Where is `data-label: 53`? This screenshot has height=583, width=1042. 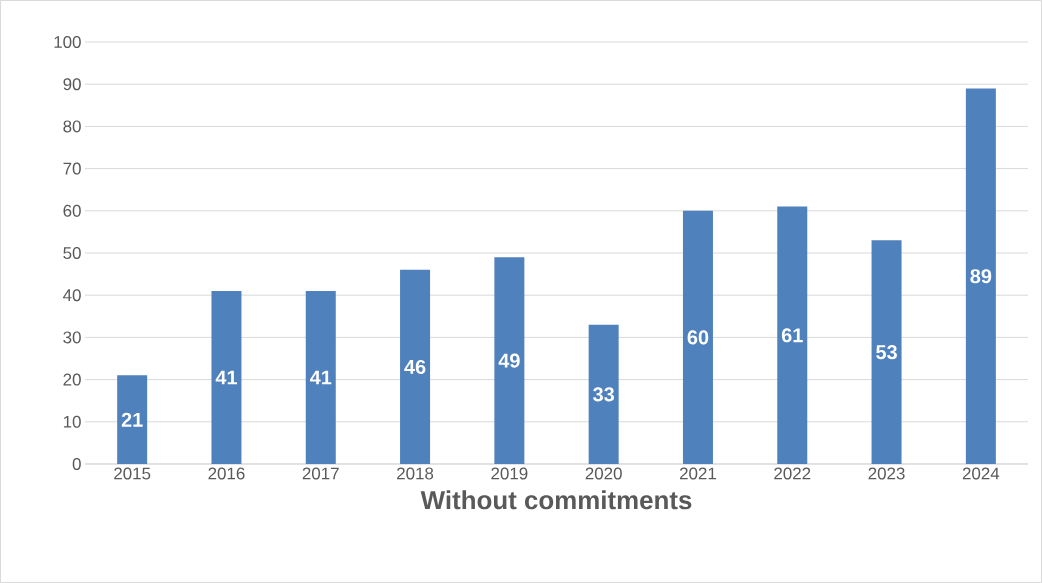
data-label: 53 is located at coordinates (886, 352).